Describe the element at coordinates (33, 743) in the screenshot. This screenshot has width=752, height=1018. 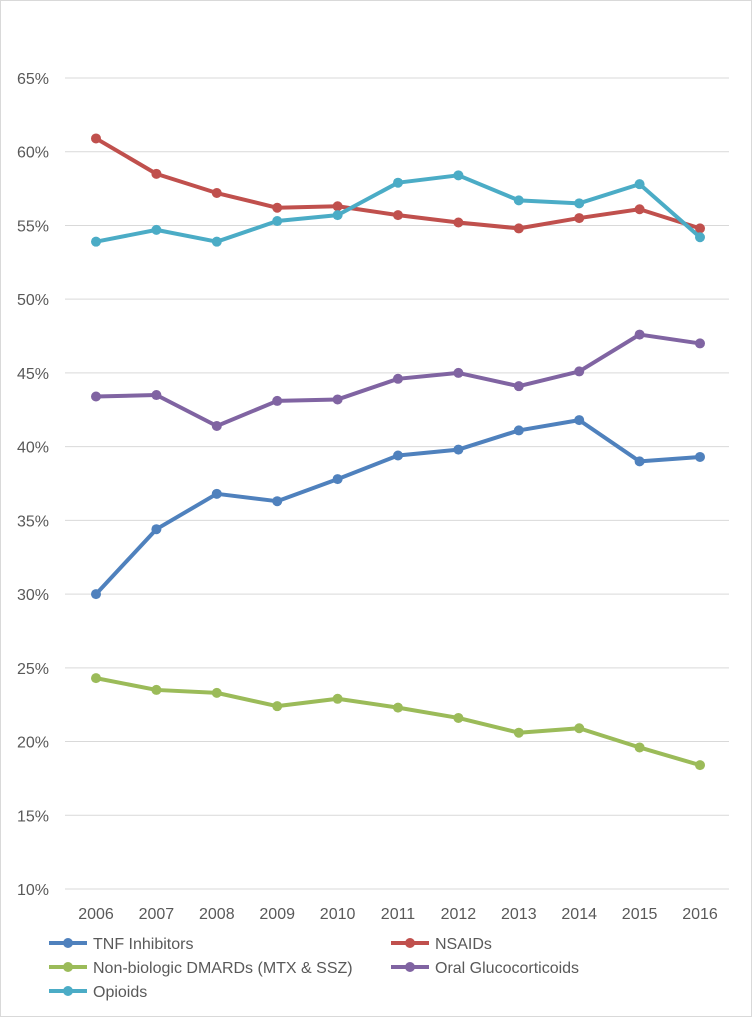
I see `y-tick-label: 20%` at that location.